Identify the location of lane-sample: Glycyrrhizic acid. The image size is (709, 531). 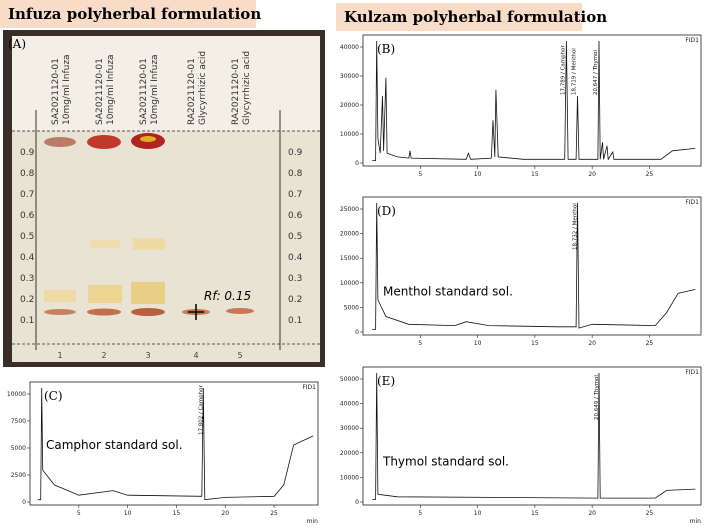
(203, 88).